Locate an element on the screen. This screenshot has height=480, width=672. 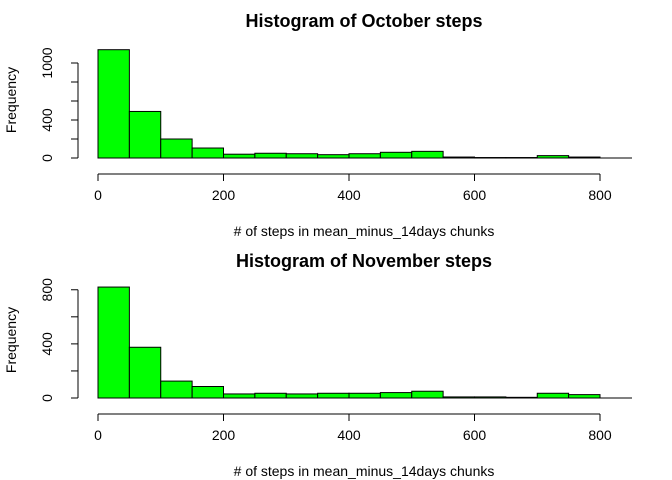
y-tick-label: 1000 is located at coordinates (47, 62).